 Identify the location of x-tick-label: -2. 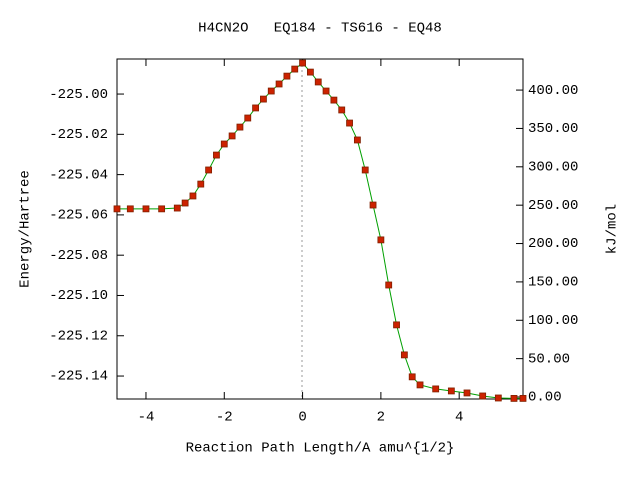
(224, 418).